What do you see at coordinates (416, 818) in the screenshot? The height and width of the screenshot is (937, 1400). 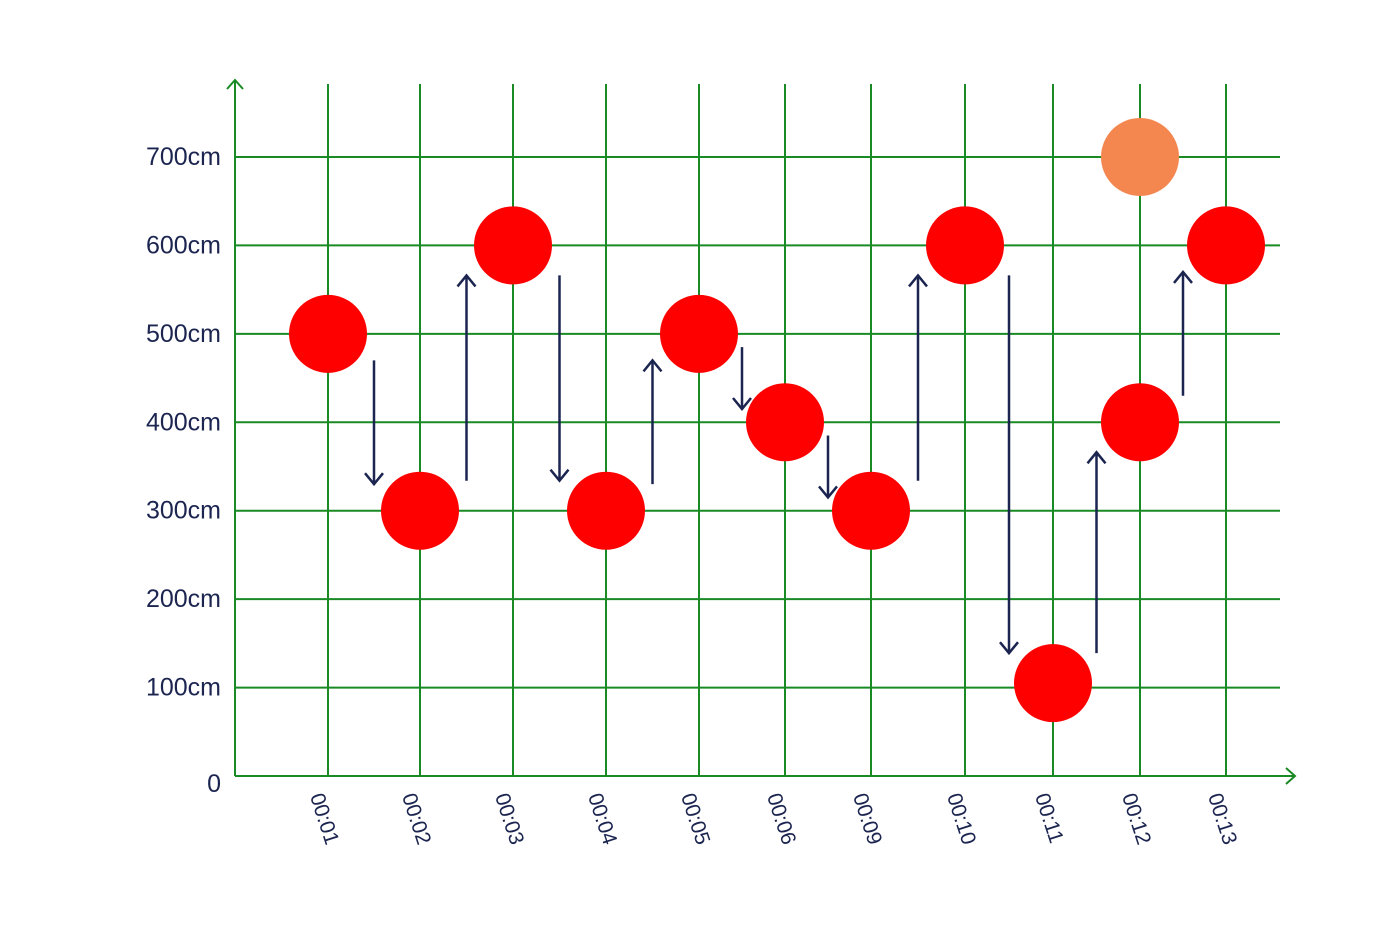 I see `x-tick-label: 00:02` at bounding box center [416, 818].